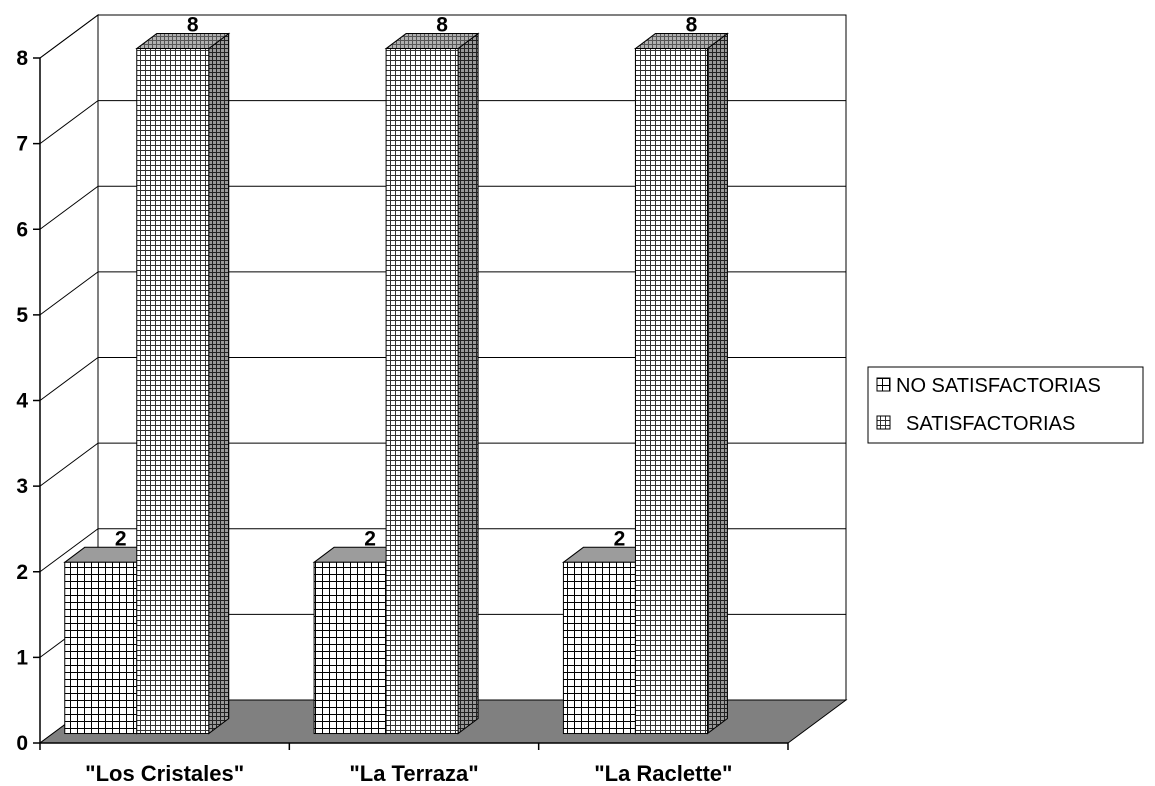 This screenshot has width=1155, height=786. What do you see at coordinates (883, 384) in the screenshot?
I see `legend-swatch-no-satisfactorias` at bounding box center [883, 384].